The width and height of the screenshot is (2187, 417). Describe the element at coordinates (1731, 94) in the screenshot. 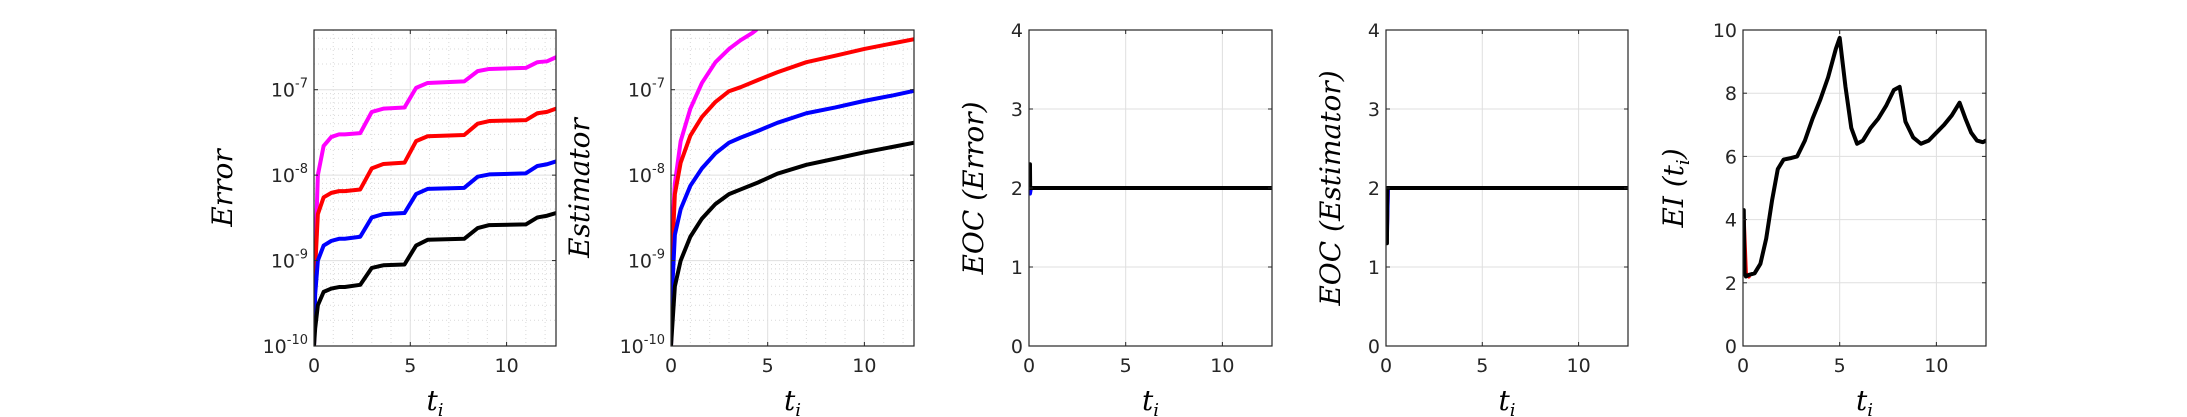

I see `y-tick-label: 8` at that location.